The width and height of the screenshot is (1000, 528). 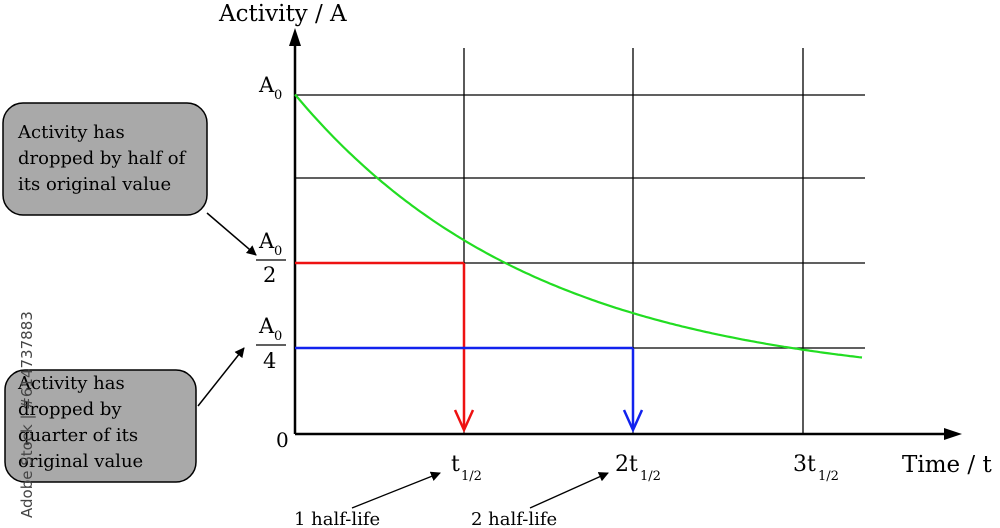 I want to click on y-axis-arrowhead, so click(x=295, y=37).